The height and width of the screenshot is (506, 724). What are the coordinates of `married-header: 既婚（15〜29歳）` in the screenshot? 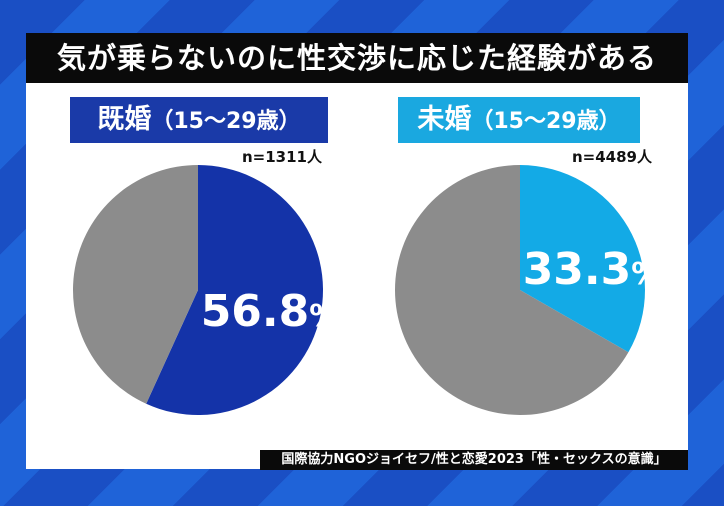 It's located at (199, 120).